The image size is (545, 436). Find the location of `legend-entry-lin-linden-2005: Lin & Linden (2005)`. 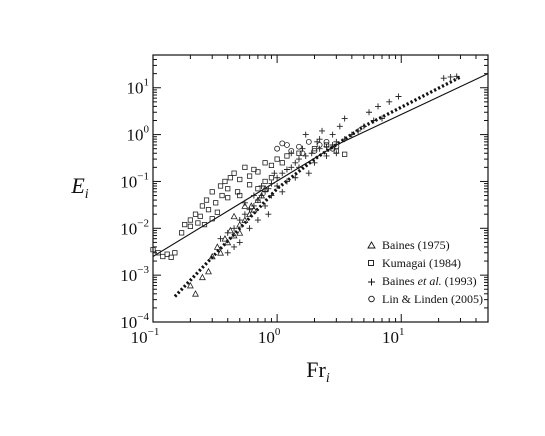

legend-entry-lin-linden-2005: Lin & Linden (2005) is located at coordinates (425, 299).